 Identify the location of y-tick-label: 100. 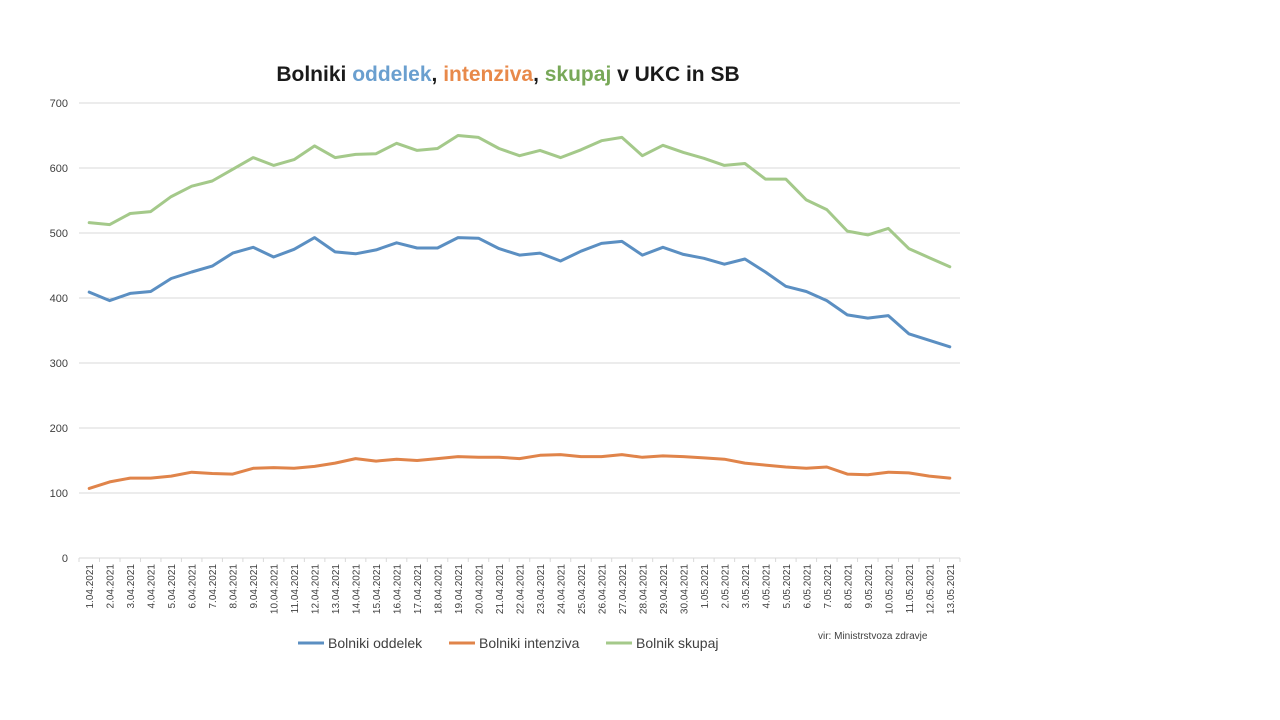
(59, 494).